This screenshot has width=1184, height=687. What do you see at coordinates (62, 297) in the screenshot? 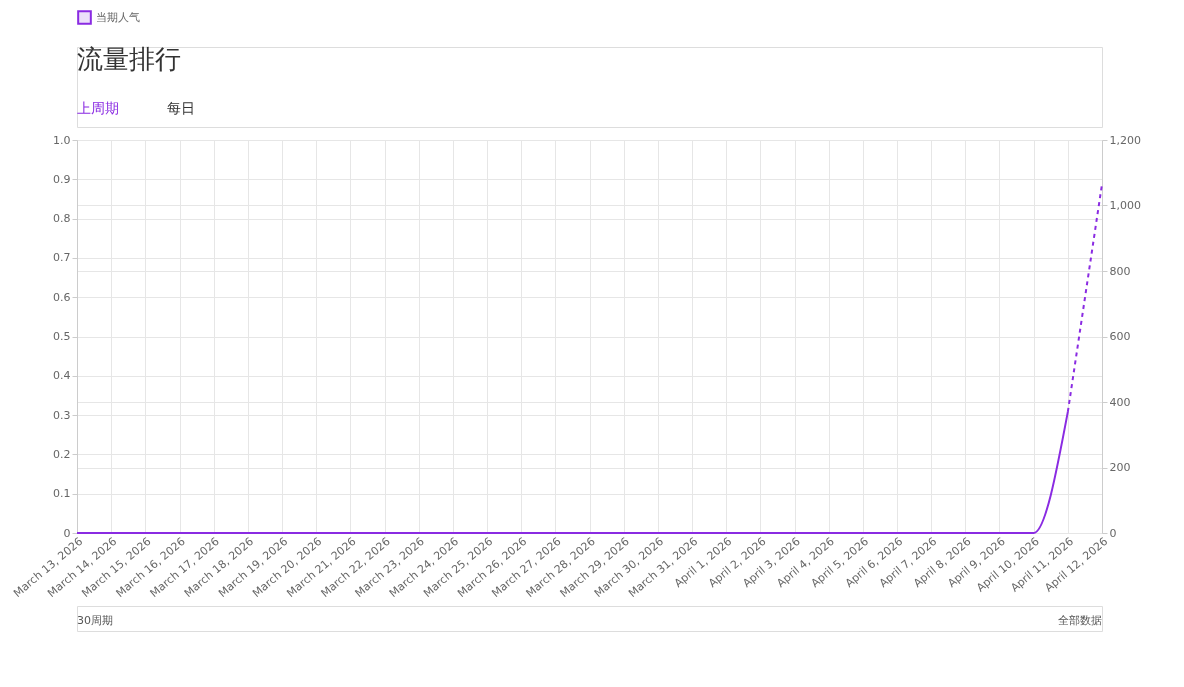
I see `y-tick-label: 0.6` at bounding box center [62, 297].